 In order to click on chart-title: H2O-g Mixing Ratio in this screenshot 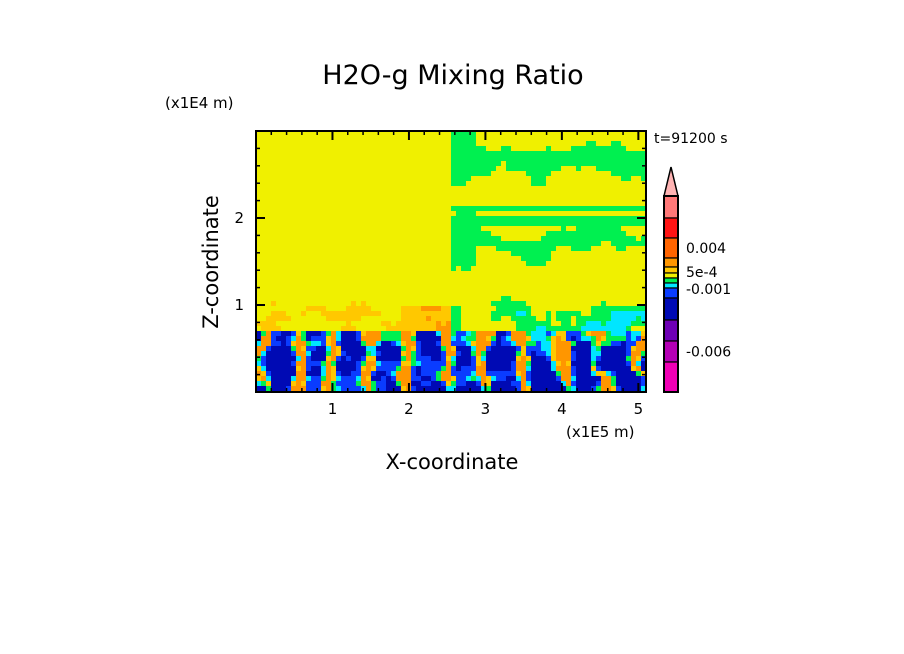, I will do `click(452, 75)`.